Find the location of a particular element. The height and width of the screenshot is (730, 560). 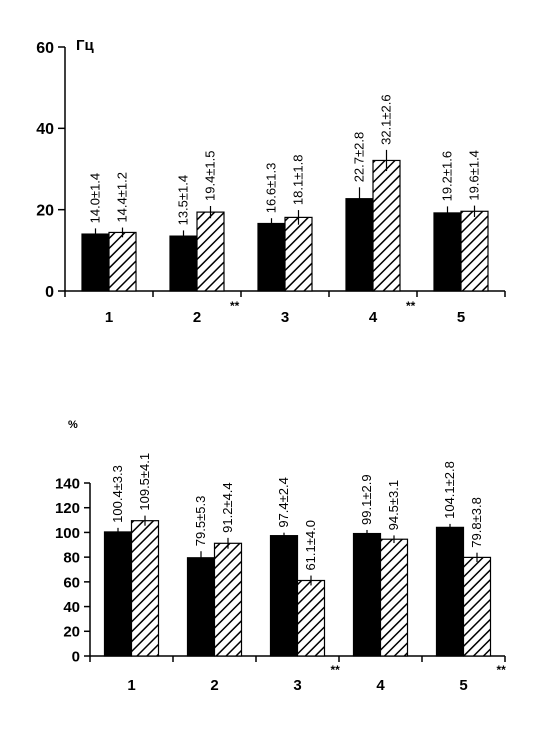

bar-value-label: 61.1±4.0 is located at coordinates (310, 545).